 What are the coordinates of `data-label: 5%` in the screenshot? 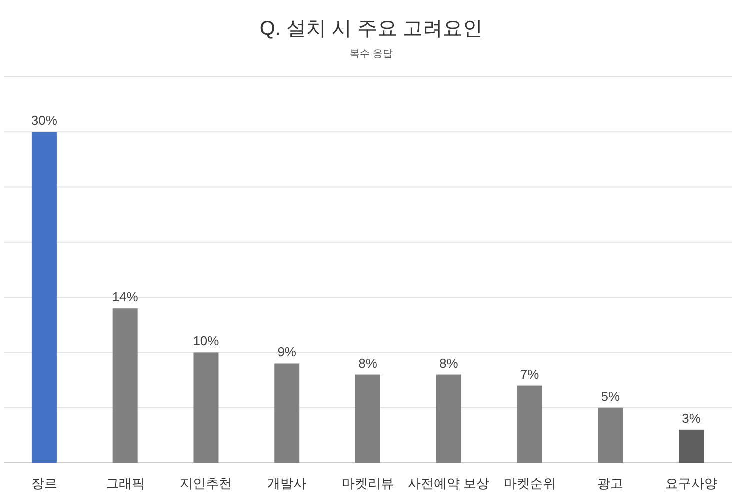 It's located at (610, 396).